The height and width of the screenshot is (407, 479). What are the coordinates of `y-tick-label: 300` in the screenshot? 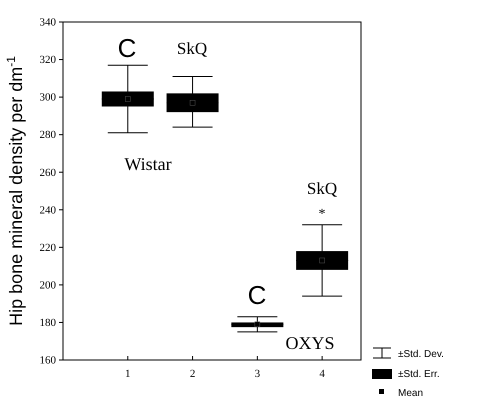 It's located at (48, 98).